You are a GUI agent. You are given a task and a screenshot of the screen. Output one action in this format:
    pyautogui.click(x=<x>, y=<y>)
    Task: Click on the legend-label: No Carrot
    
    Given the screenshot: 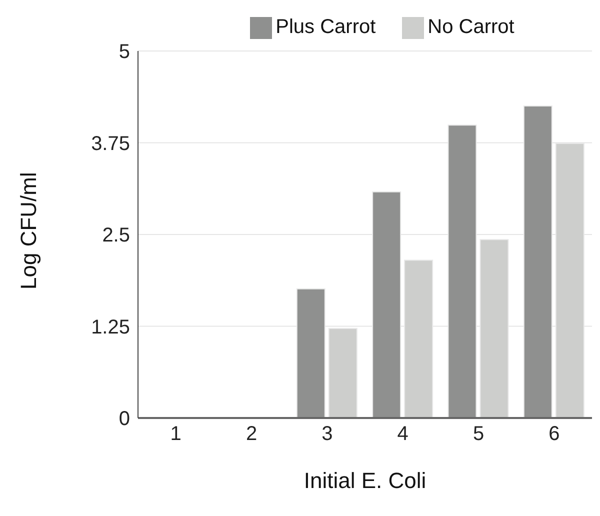 What is the action you would take?
    pyautogui.click(x=471, y=27)
    